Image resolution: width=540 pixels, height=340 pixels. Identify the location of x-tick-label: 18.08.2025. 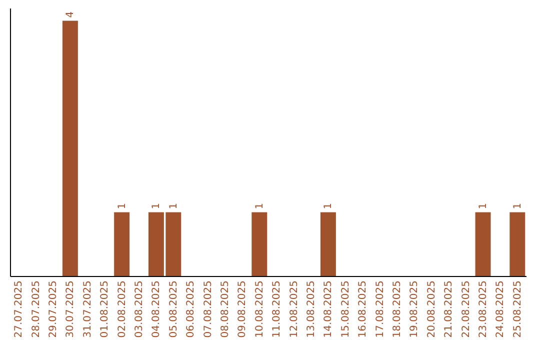
(397, 309).